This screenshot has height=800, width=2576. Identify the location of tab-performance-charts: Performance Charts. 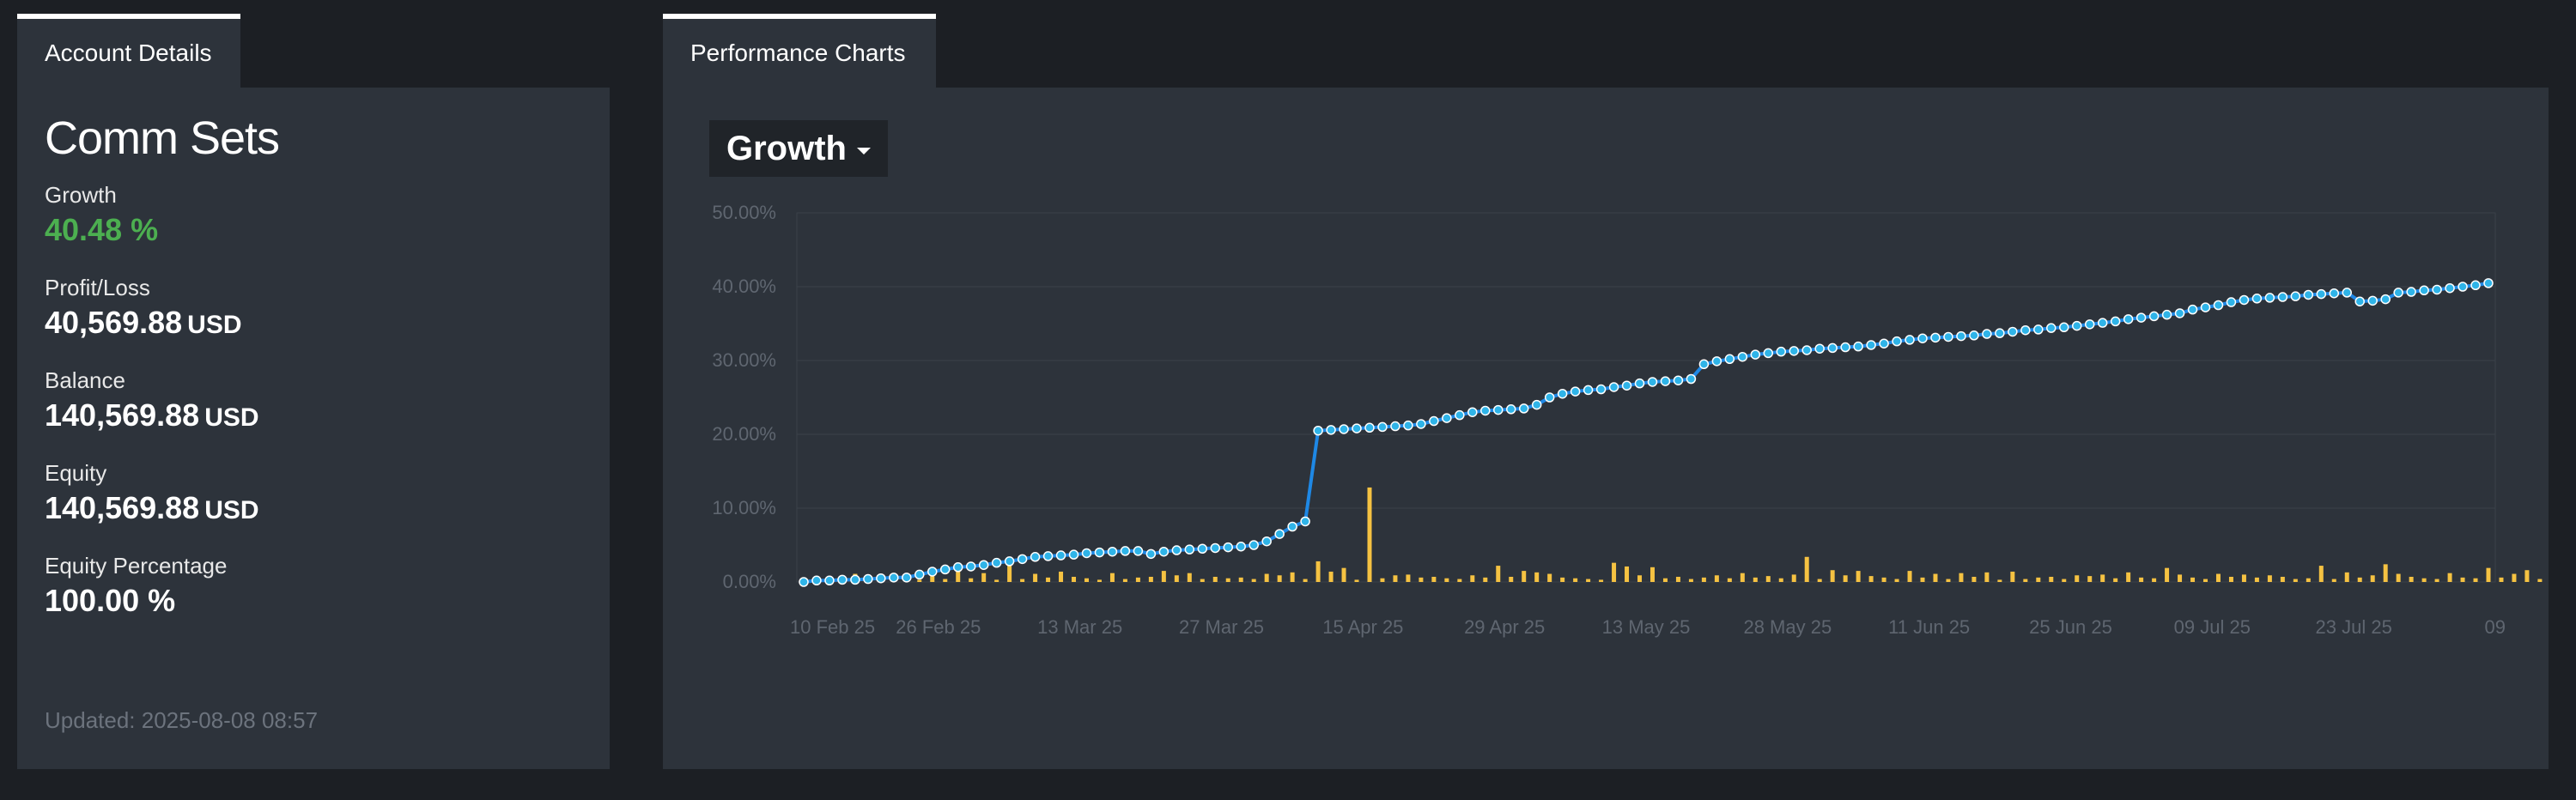
(799, 51).